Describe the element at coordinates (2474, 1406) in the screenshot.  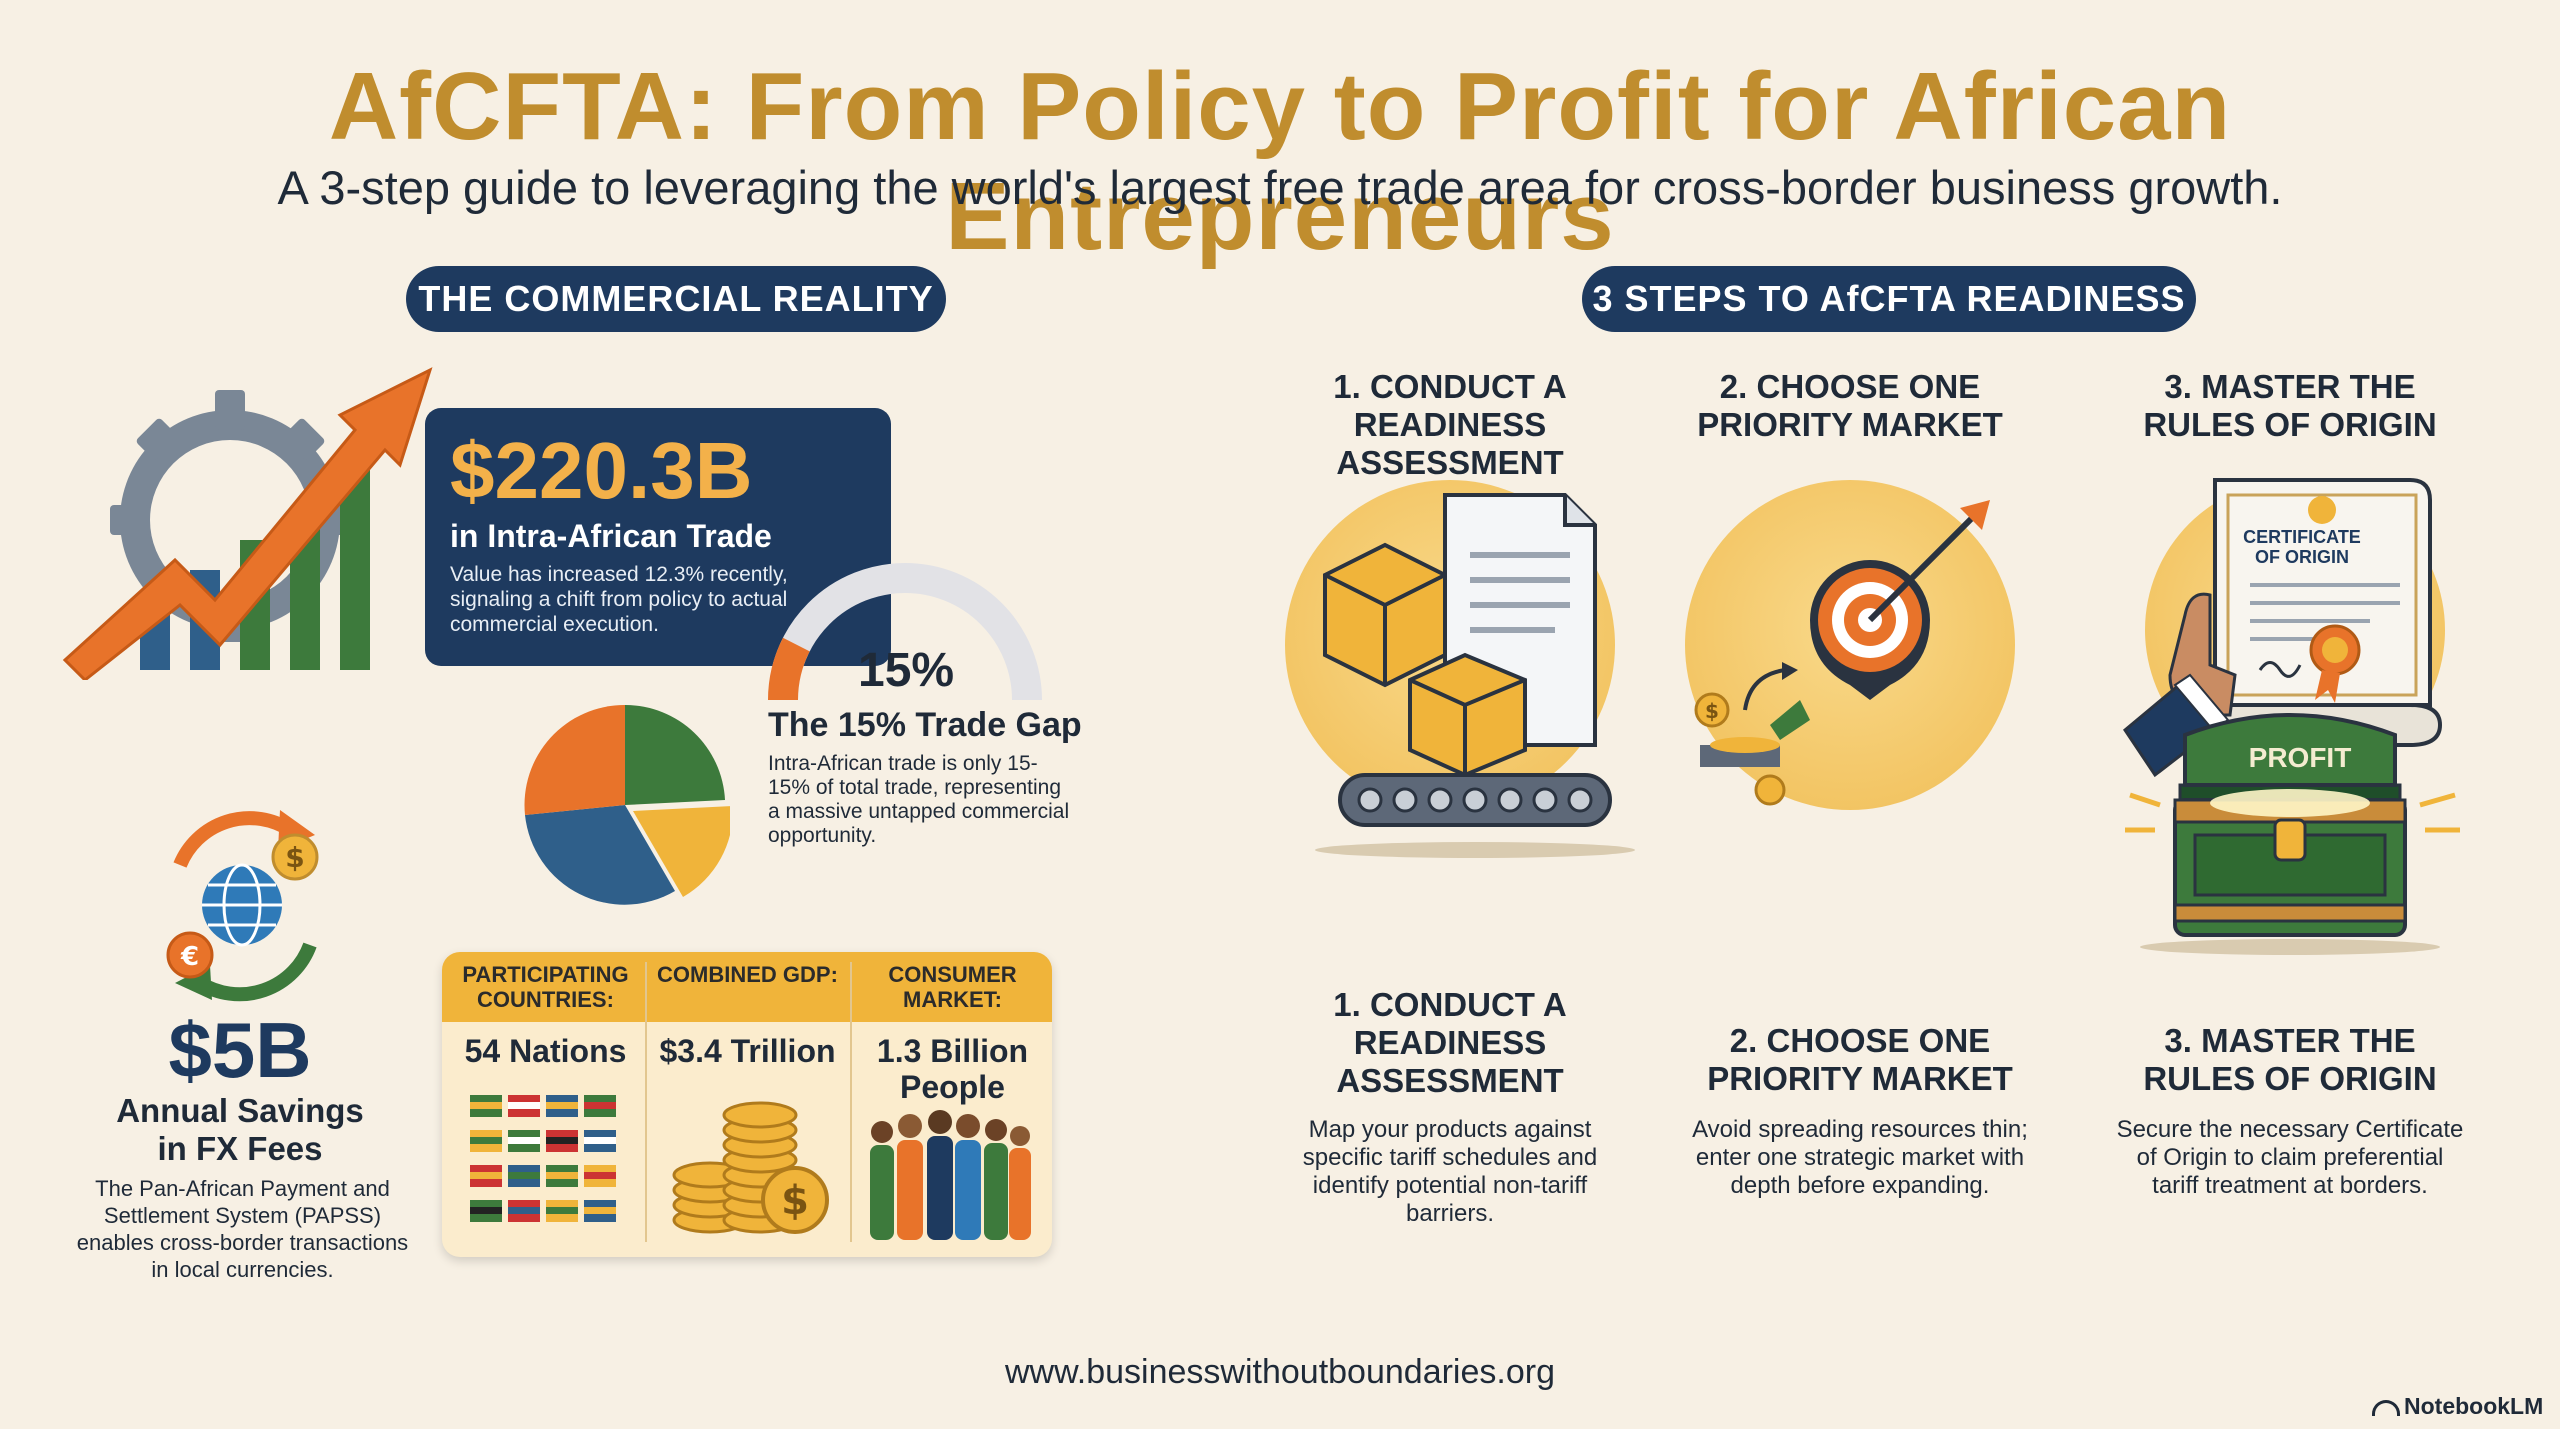
I see `notebooklm-brand-label: NotebookLM` at that location.